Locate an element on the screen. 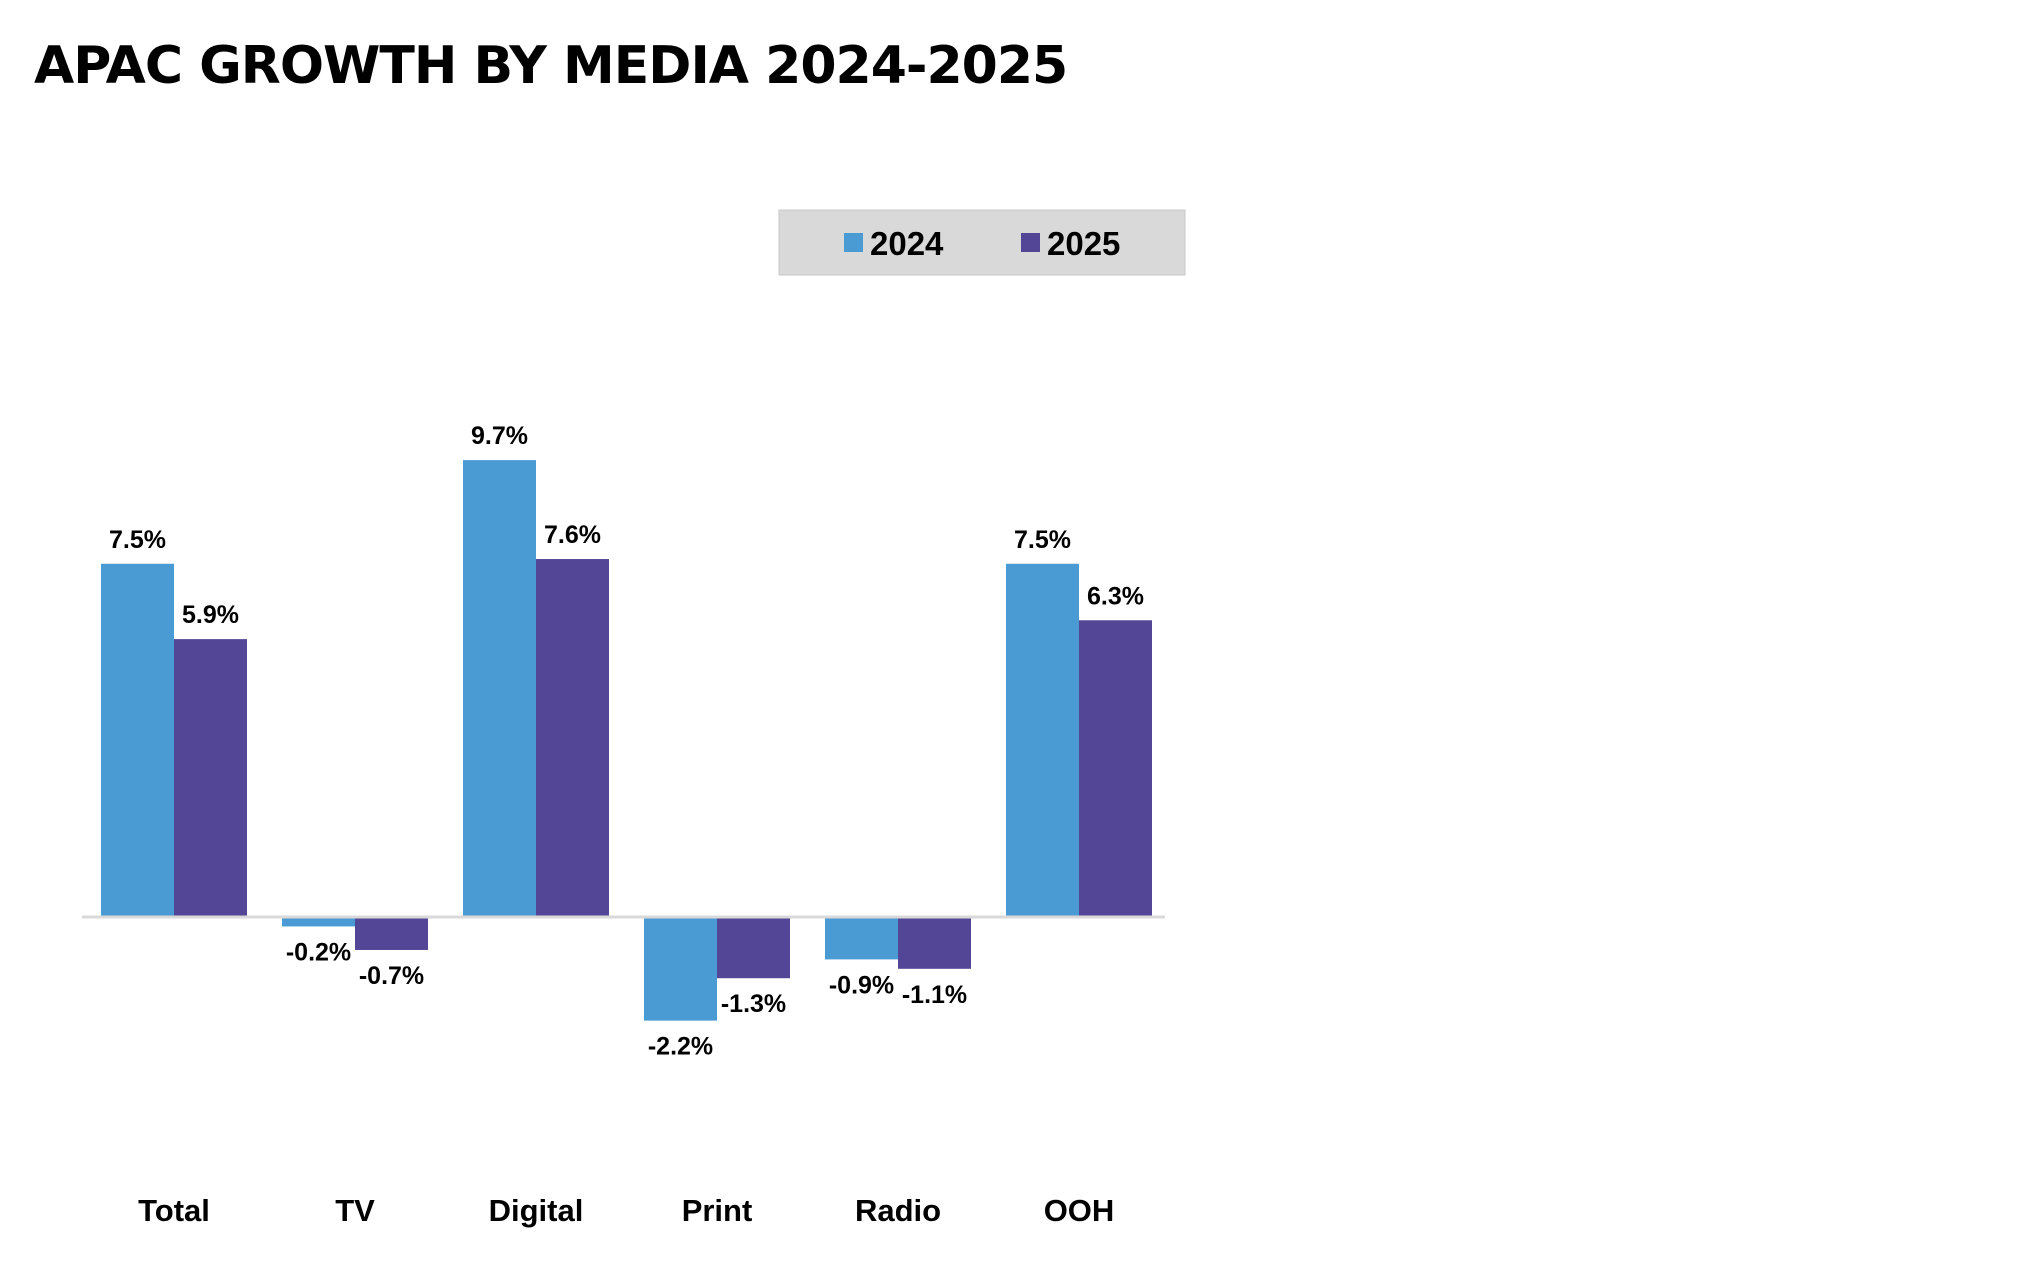 The width and height of the screenshot is (2036, 1280). data-label-2024-ooh: 7.5% is located at coordinates (1042, 540).